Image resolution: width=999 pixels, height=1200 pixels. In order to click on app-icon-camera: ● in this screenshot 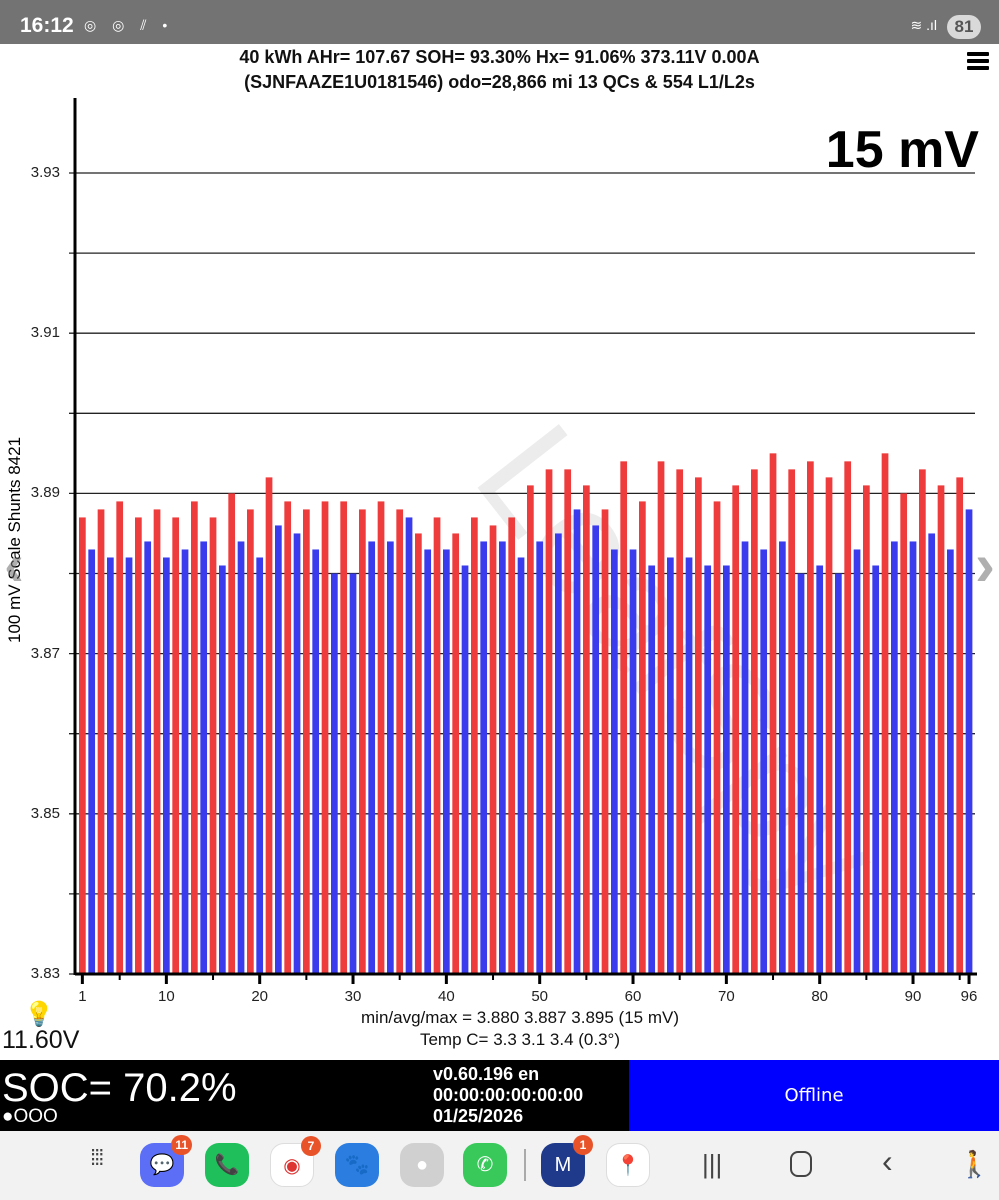, I will do `click(422, 1165)`.